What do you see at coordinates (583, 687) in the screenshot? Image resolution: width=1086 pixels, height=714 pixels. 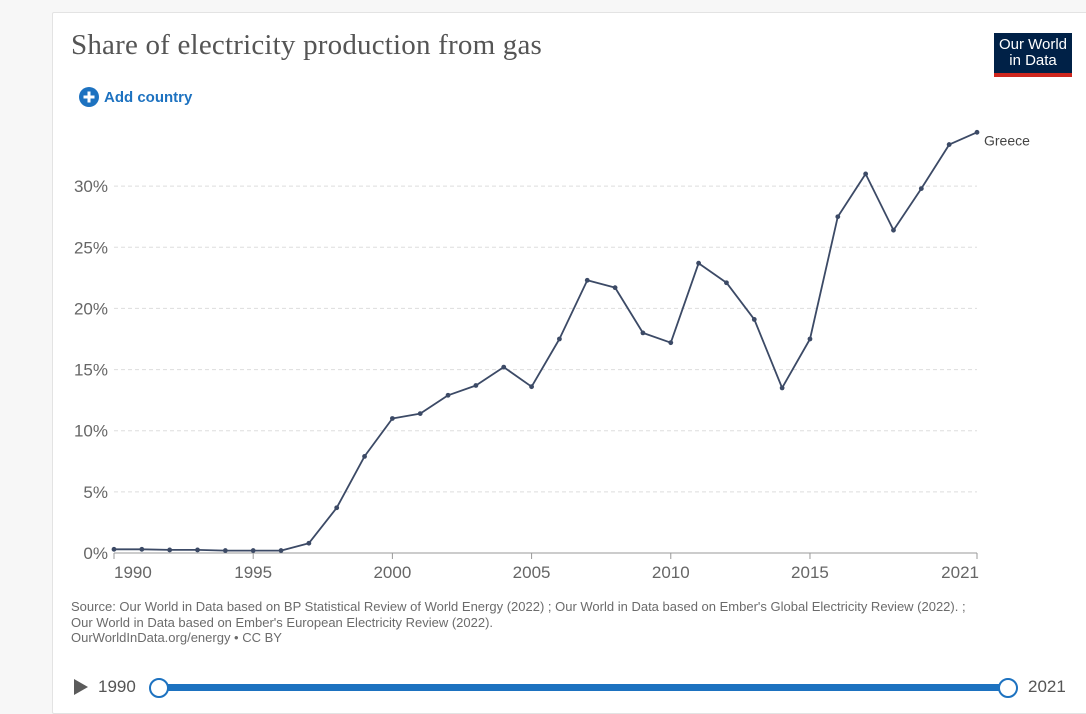 I see `timeline-track` at bounding box center [583, 687].